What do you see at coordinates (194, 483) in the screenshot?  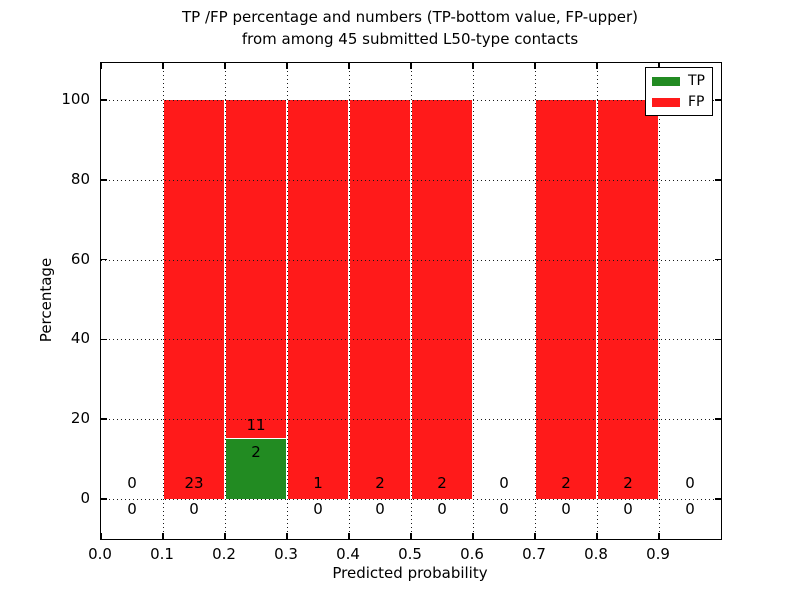 I see `fp-count-label: 23` at bounding box center [194, 483].